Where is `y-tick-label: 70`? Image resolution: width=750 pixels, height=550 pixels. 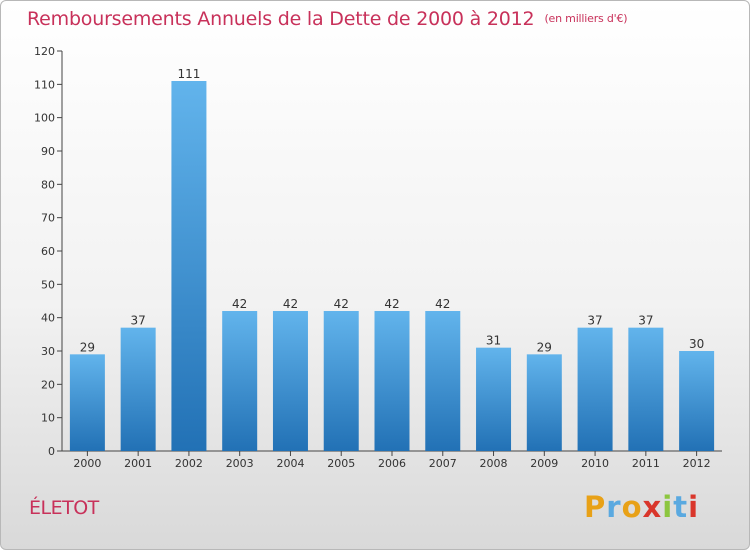
y-tick-label: 70 is located at coordinates (48, 218).